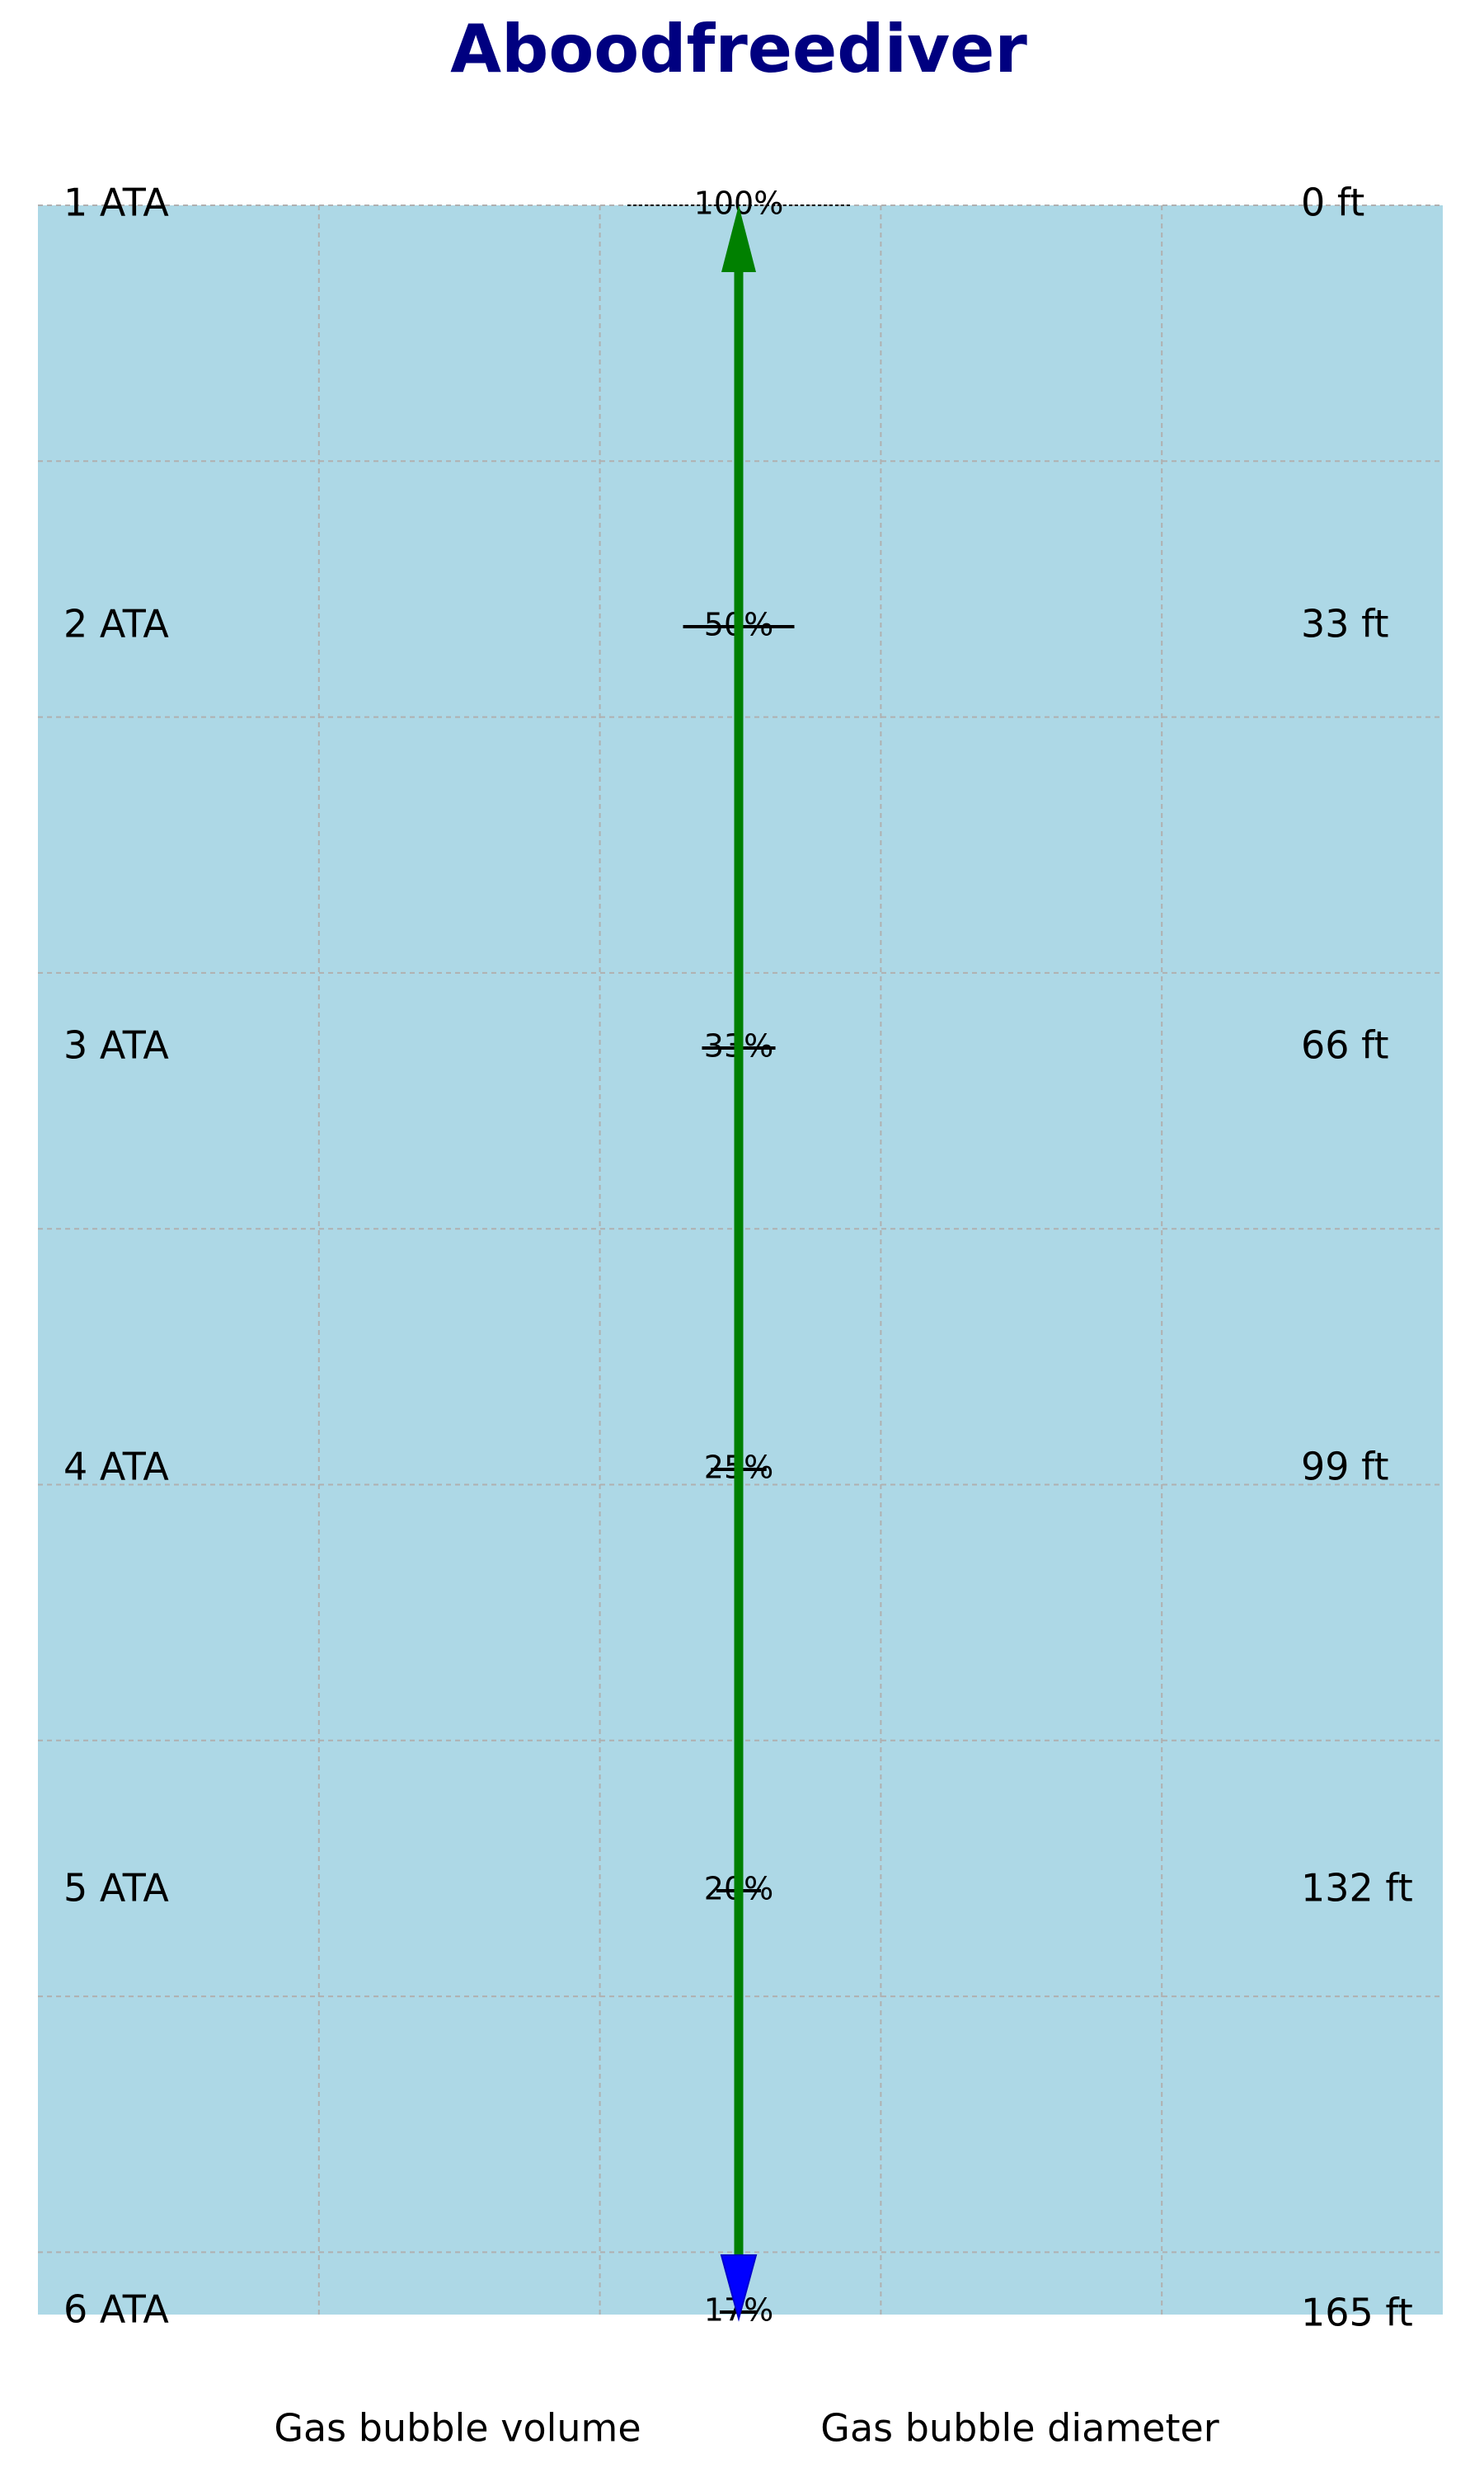 This screenshot has height=2477, width=1484. I want to click on pressure-label: 1 ATA, so click(116, 203).